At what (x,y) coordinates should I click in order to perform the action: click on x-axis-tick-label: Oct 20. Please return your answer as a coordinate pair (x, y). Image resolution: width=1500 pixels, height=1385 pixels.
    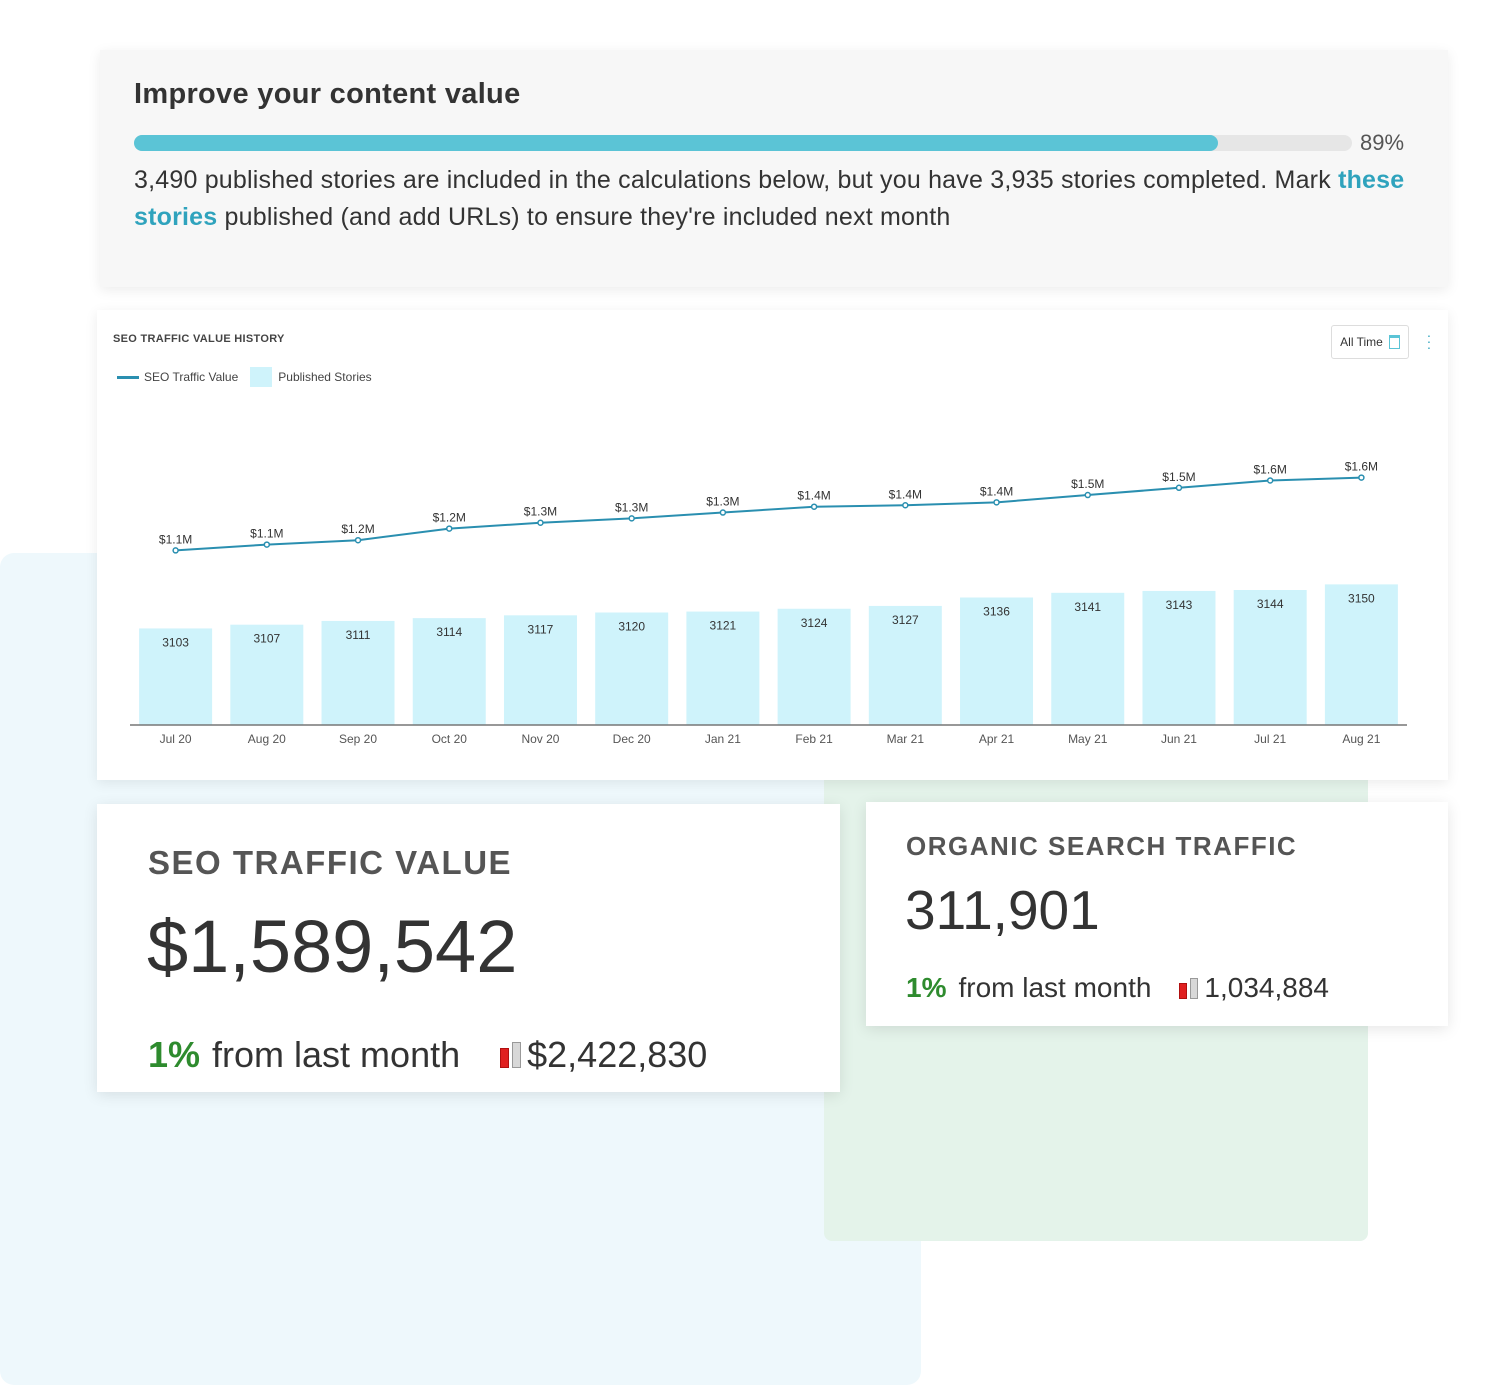
    Looking at the image, I should click on (450, 739).